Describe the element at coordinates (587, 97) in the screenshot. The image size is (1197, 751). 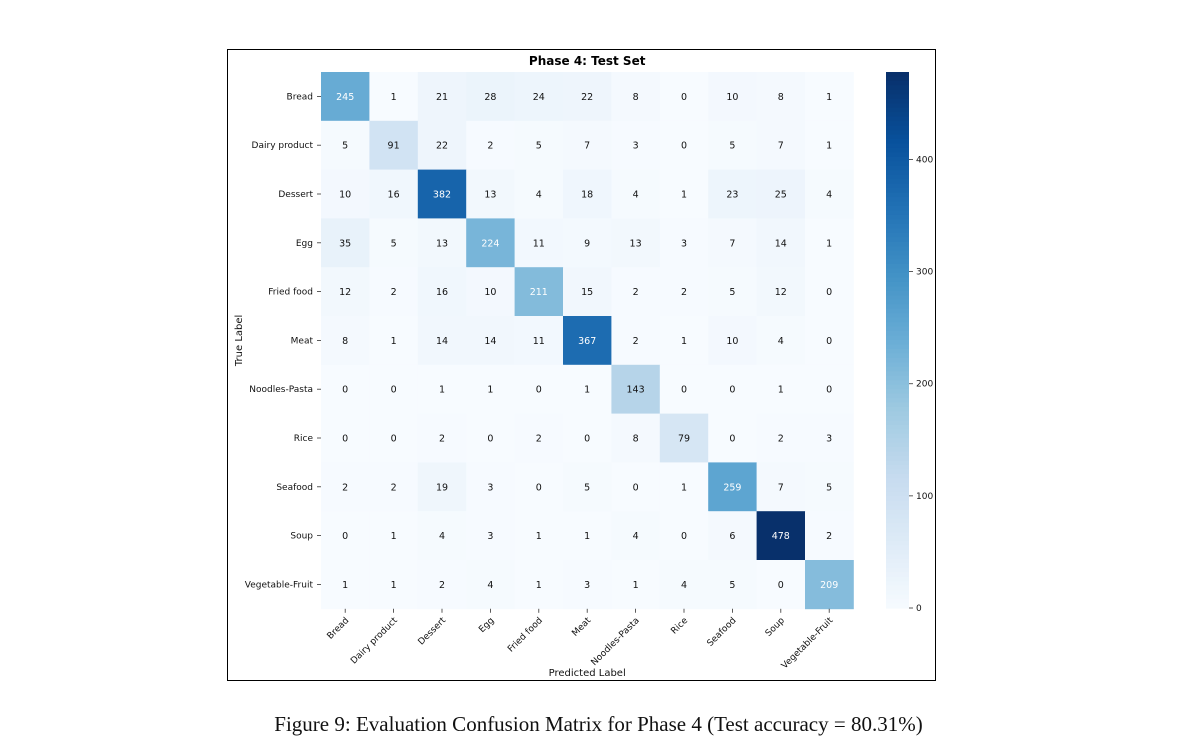
I see `cell-value-label: 22` at that location.